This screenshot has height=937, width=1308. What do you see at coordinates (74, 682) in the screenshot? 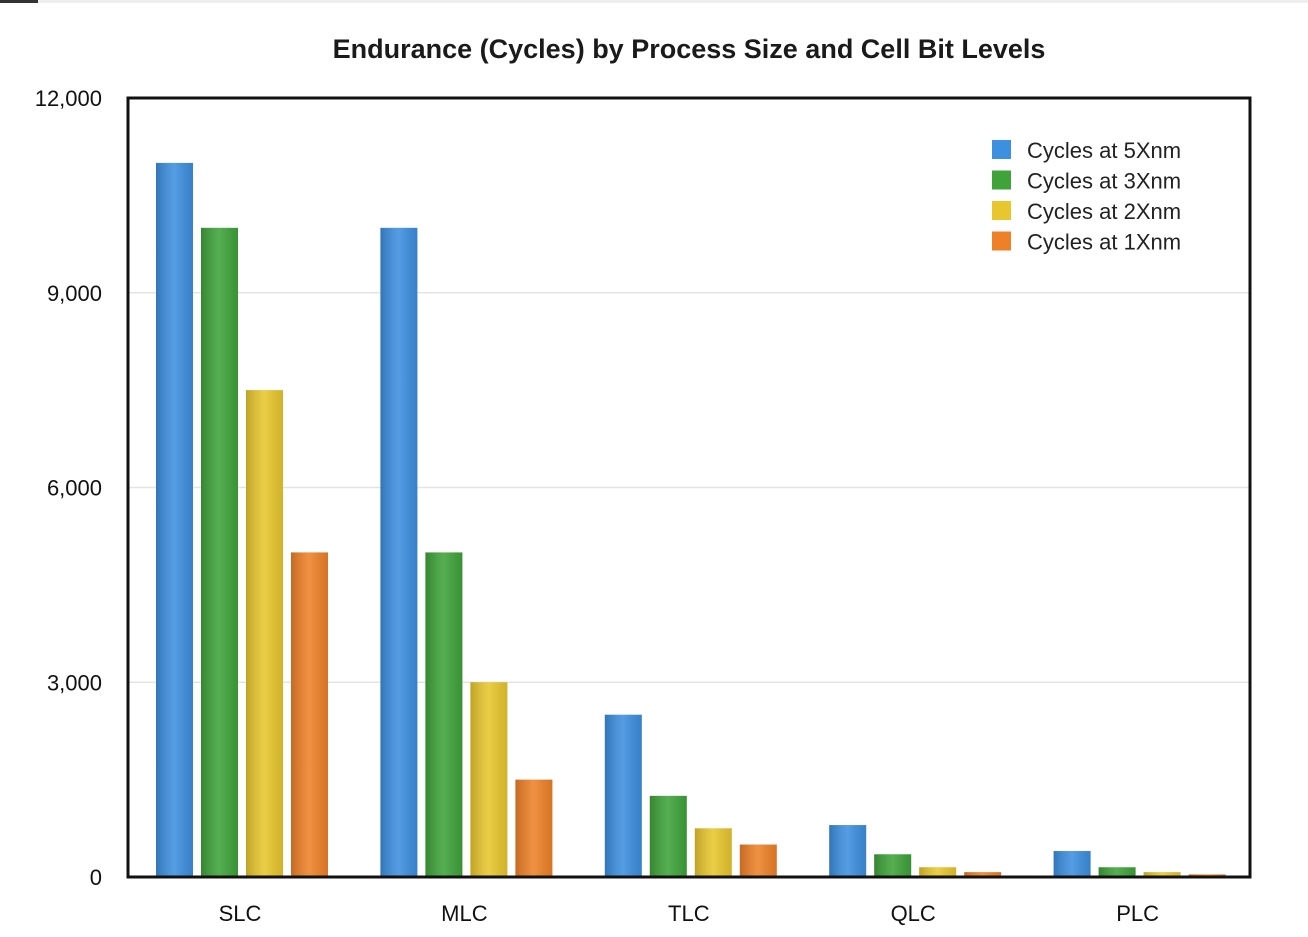
I see `y-tick-label: 3,000` at bounding box center [74, 682].